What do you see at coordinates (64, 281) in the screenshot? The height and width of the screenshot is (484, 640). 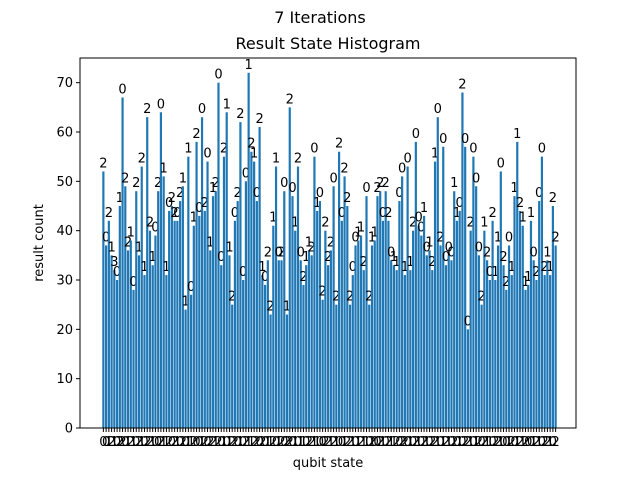 I see `y-tick-label: 30` at bounding box center [64, 281].